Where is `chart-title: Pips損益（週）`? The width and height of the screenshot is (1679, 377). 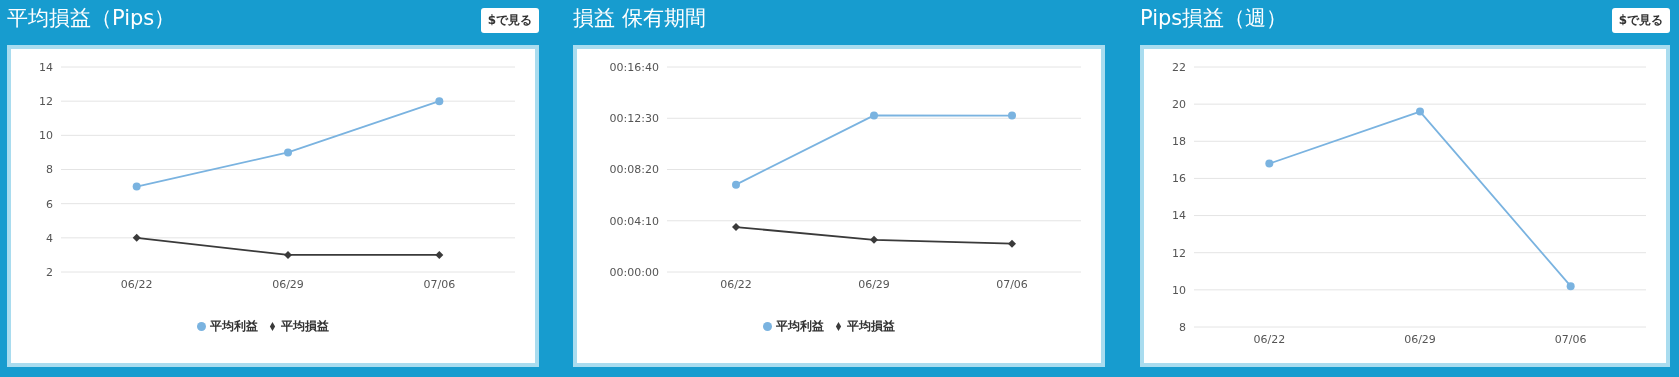 chart-title: Pips損益（週） is located at coordinates (1214, 18).